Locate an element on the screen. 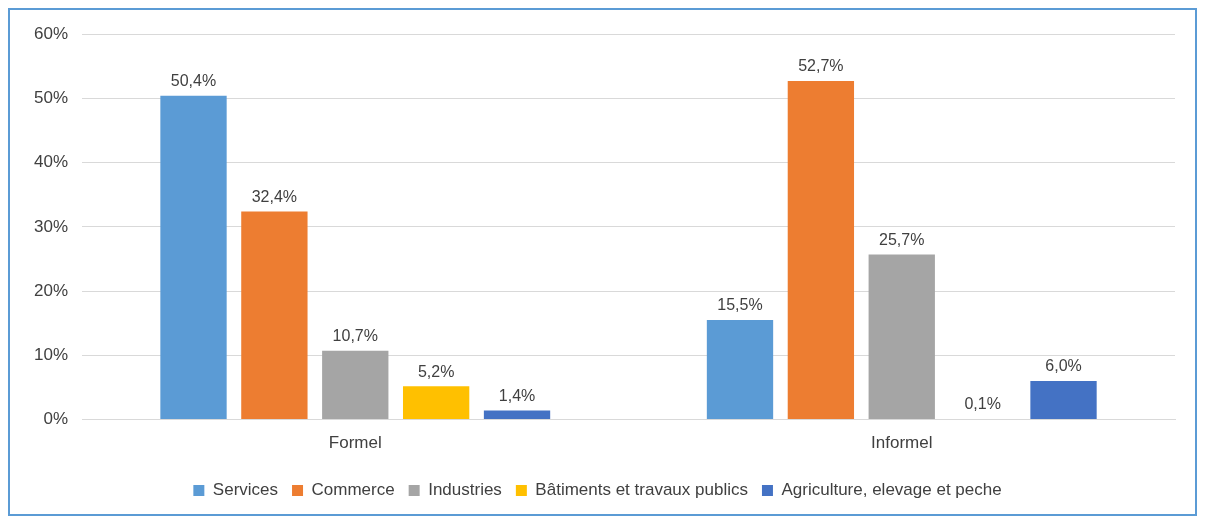 This screenshot has width=1205, height=524. legend-label: Bâtiments et travaux publics is located at coordinates (641, 490).